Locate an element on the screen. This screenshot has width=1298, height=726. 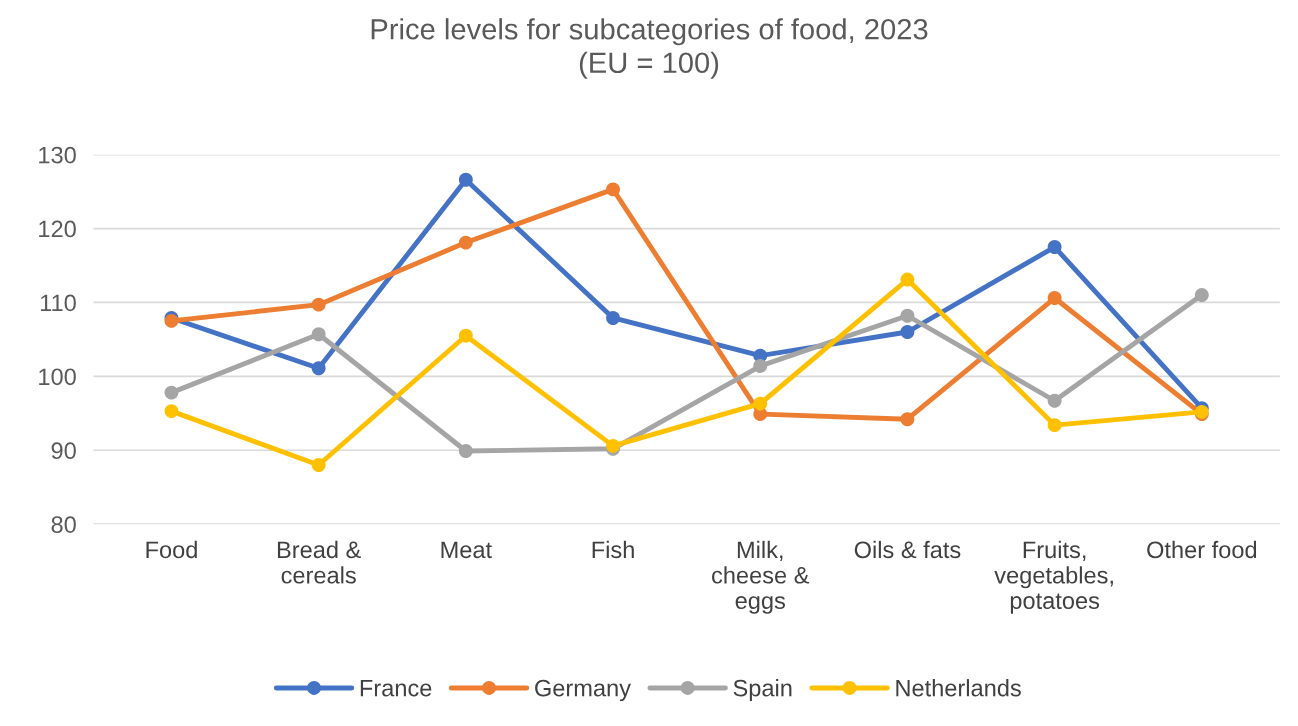
y-tick-label: 80 is located at coordinates (63, 524).